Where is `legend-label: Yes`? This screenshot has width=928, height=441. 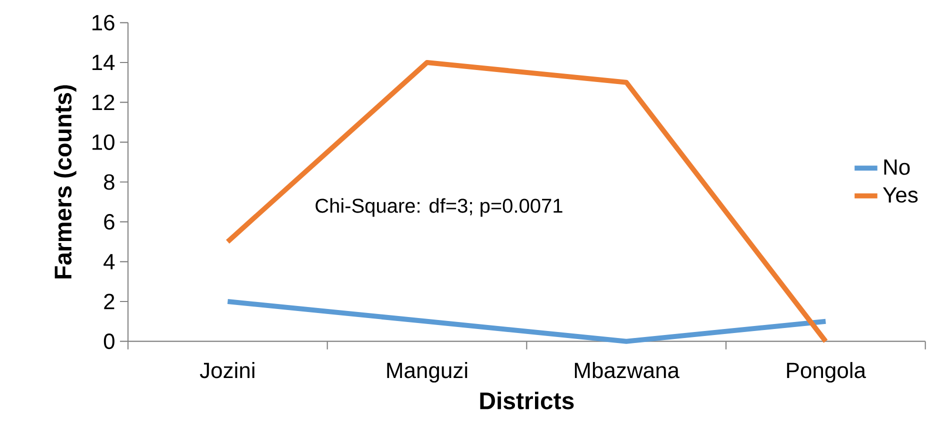
legend-label: Yes is located at coordinates (900, 195).